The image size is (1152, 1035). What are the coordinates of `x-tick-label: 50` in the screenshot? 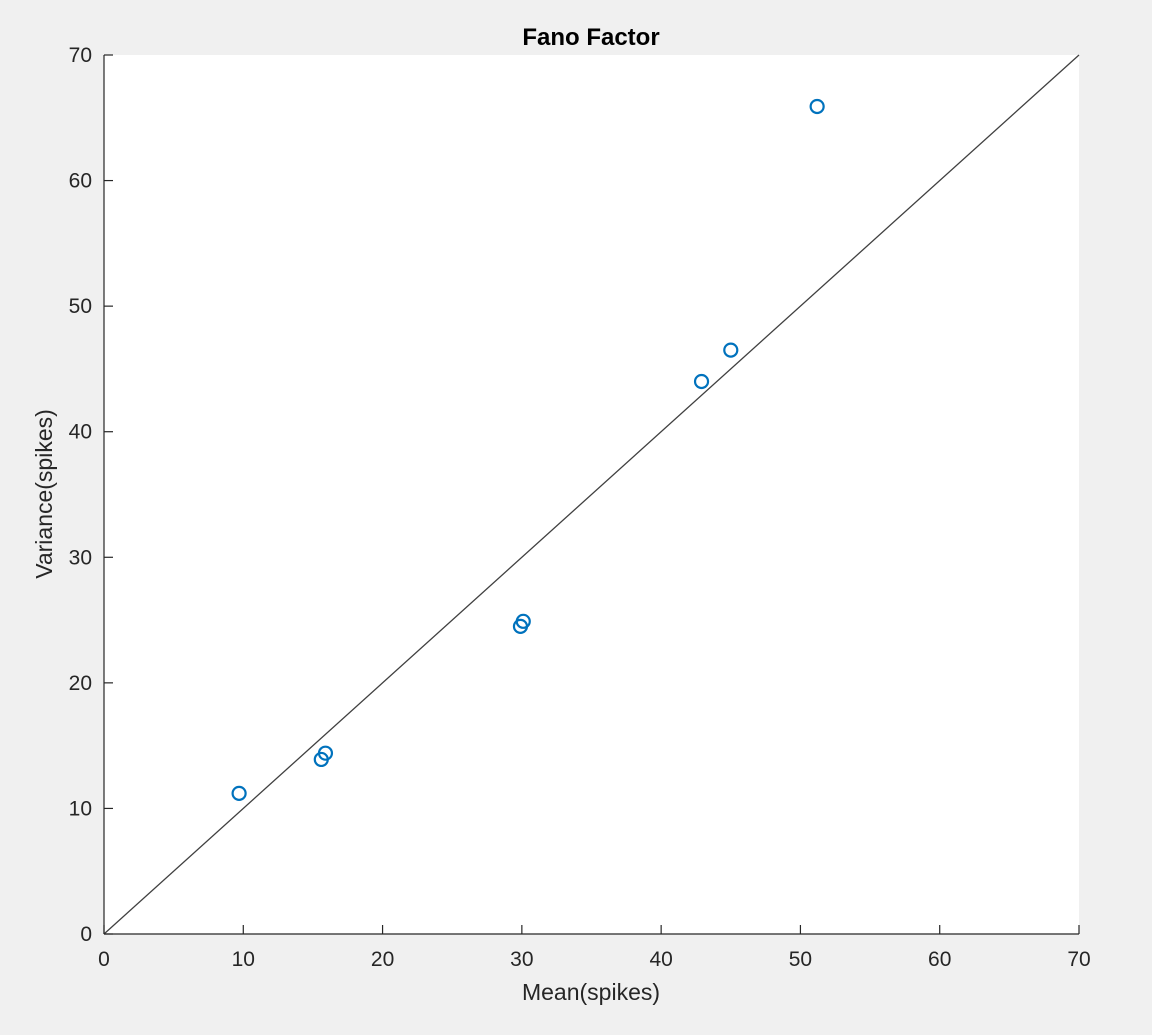 It's located at (800, 959).